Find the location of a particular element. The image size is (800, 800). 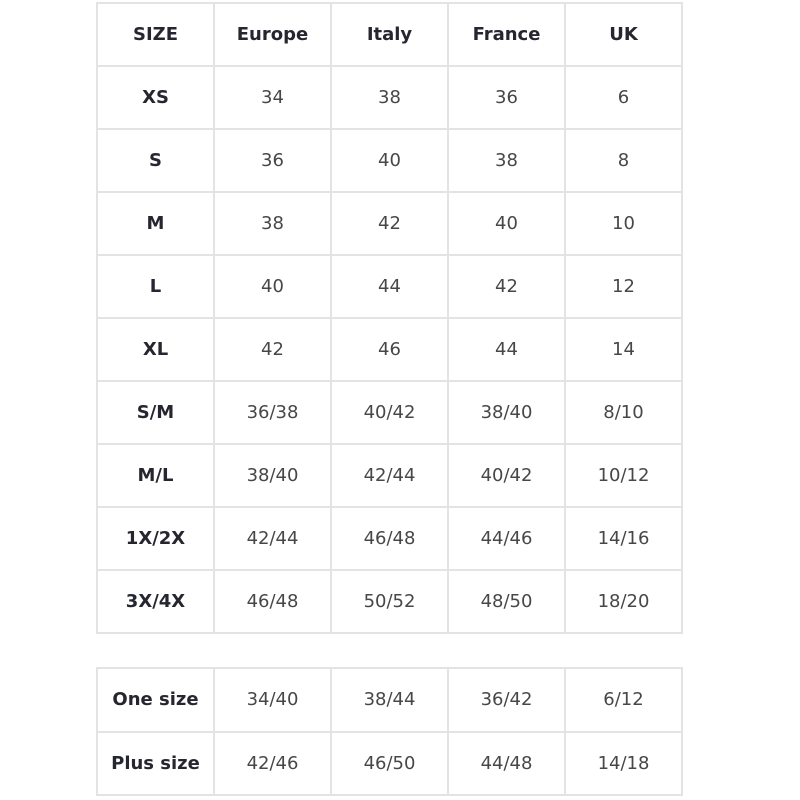

table-row: XL 42 46 44 14 is located at coordinates (389, 349).